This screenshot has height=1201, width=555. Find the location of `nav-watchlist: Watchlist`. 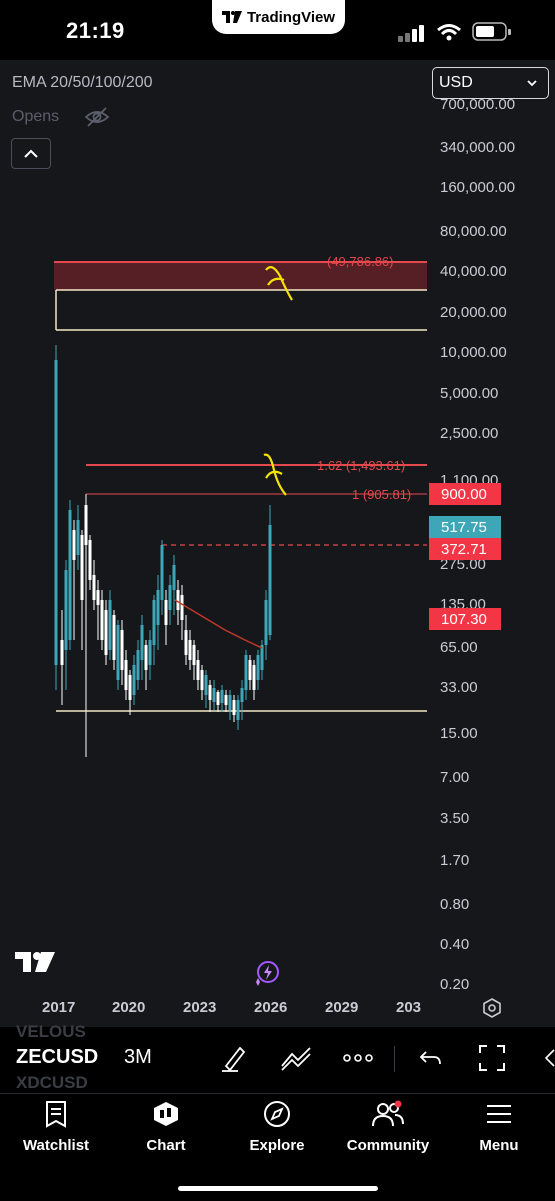

nav-watchlist: Watchlist is located at coordinates (56, 1127).